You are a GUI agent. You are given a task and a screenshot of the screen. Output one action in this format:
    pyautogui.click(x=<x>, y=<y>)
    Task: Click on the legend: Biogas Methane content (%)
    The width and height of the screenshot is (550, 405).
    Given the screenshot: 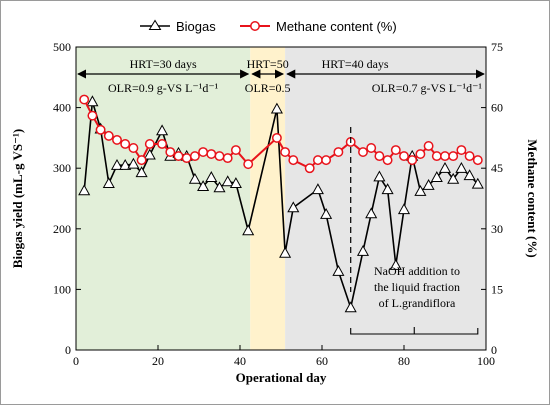 What is the action you would take?
    pyautogui.click(x=268, y=26)
    